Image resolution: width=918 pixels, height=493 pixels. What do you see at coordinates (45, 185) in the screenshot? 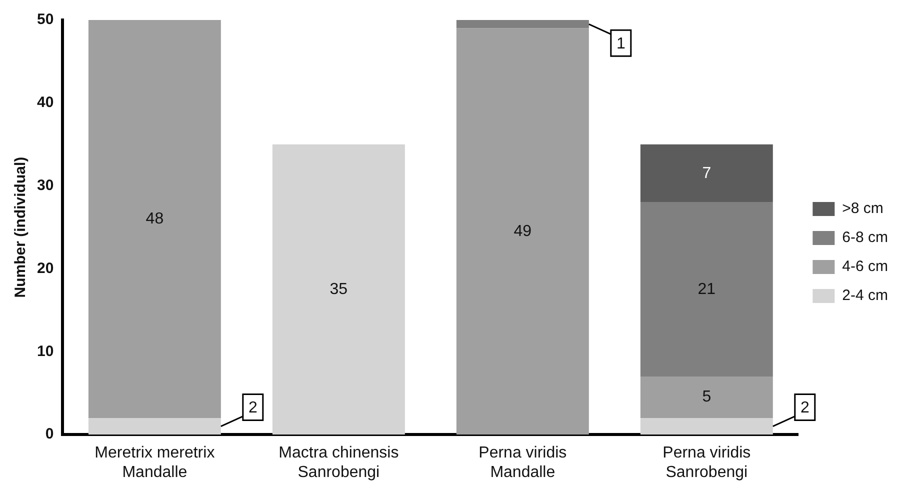
I see `y-tick-label: 30` at bounding box center [45, 185].